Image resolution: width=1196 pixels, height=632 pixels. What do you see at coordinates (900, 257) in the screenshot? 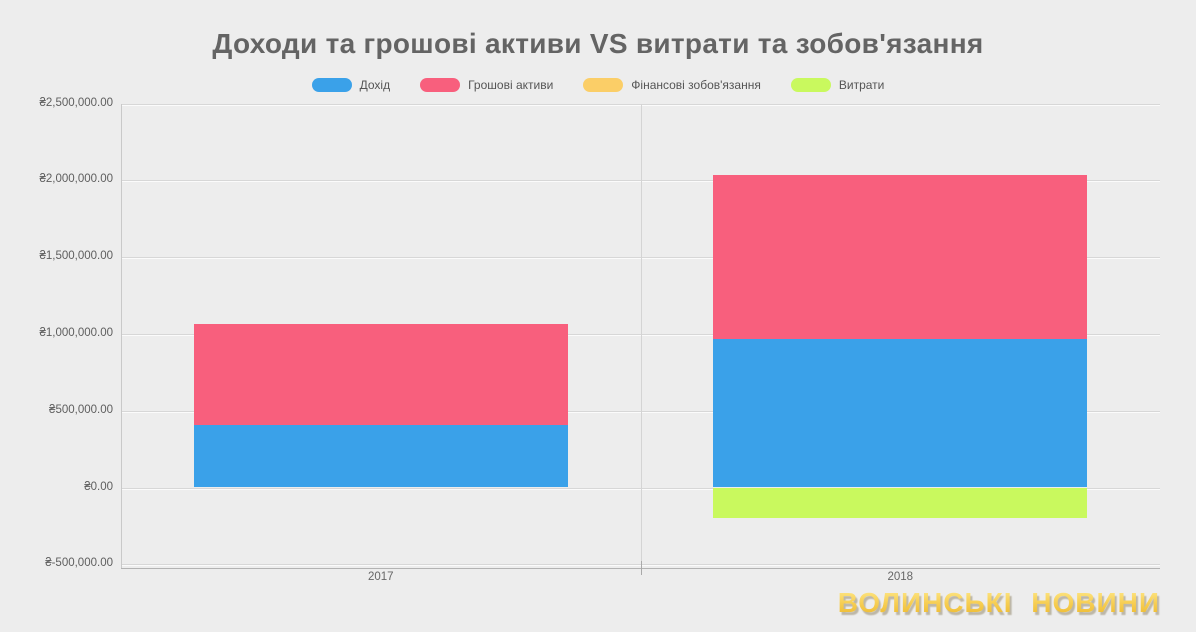
I see `bar-2018-Грошові активи` at bounding box center [900, 257].